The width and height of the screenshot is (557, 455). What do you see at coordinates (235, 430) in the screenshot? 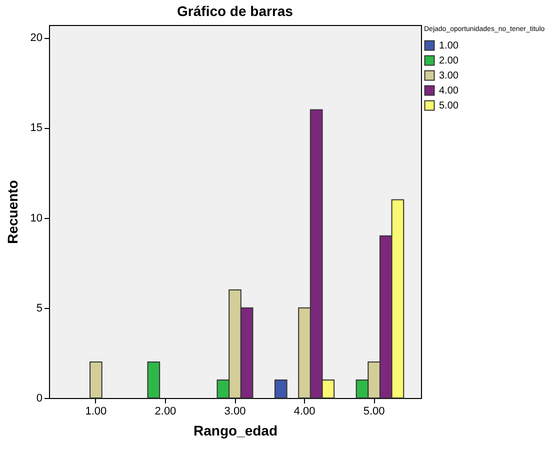
I see `x-axis-title: Rango_edad` at bounding box center [235, 430].